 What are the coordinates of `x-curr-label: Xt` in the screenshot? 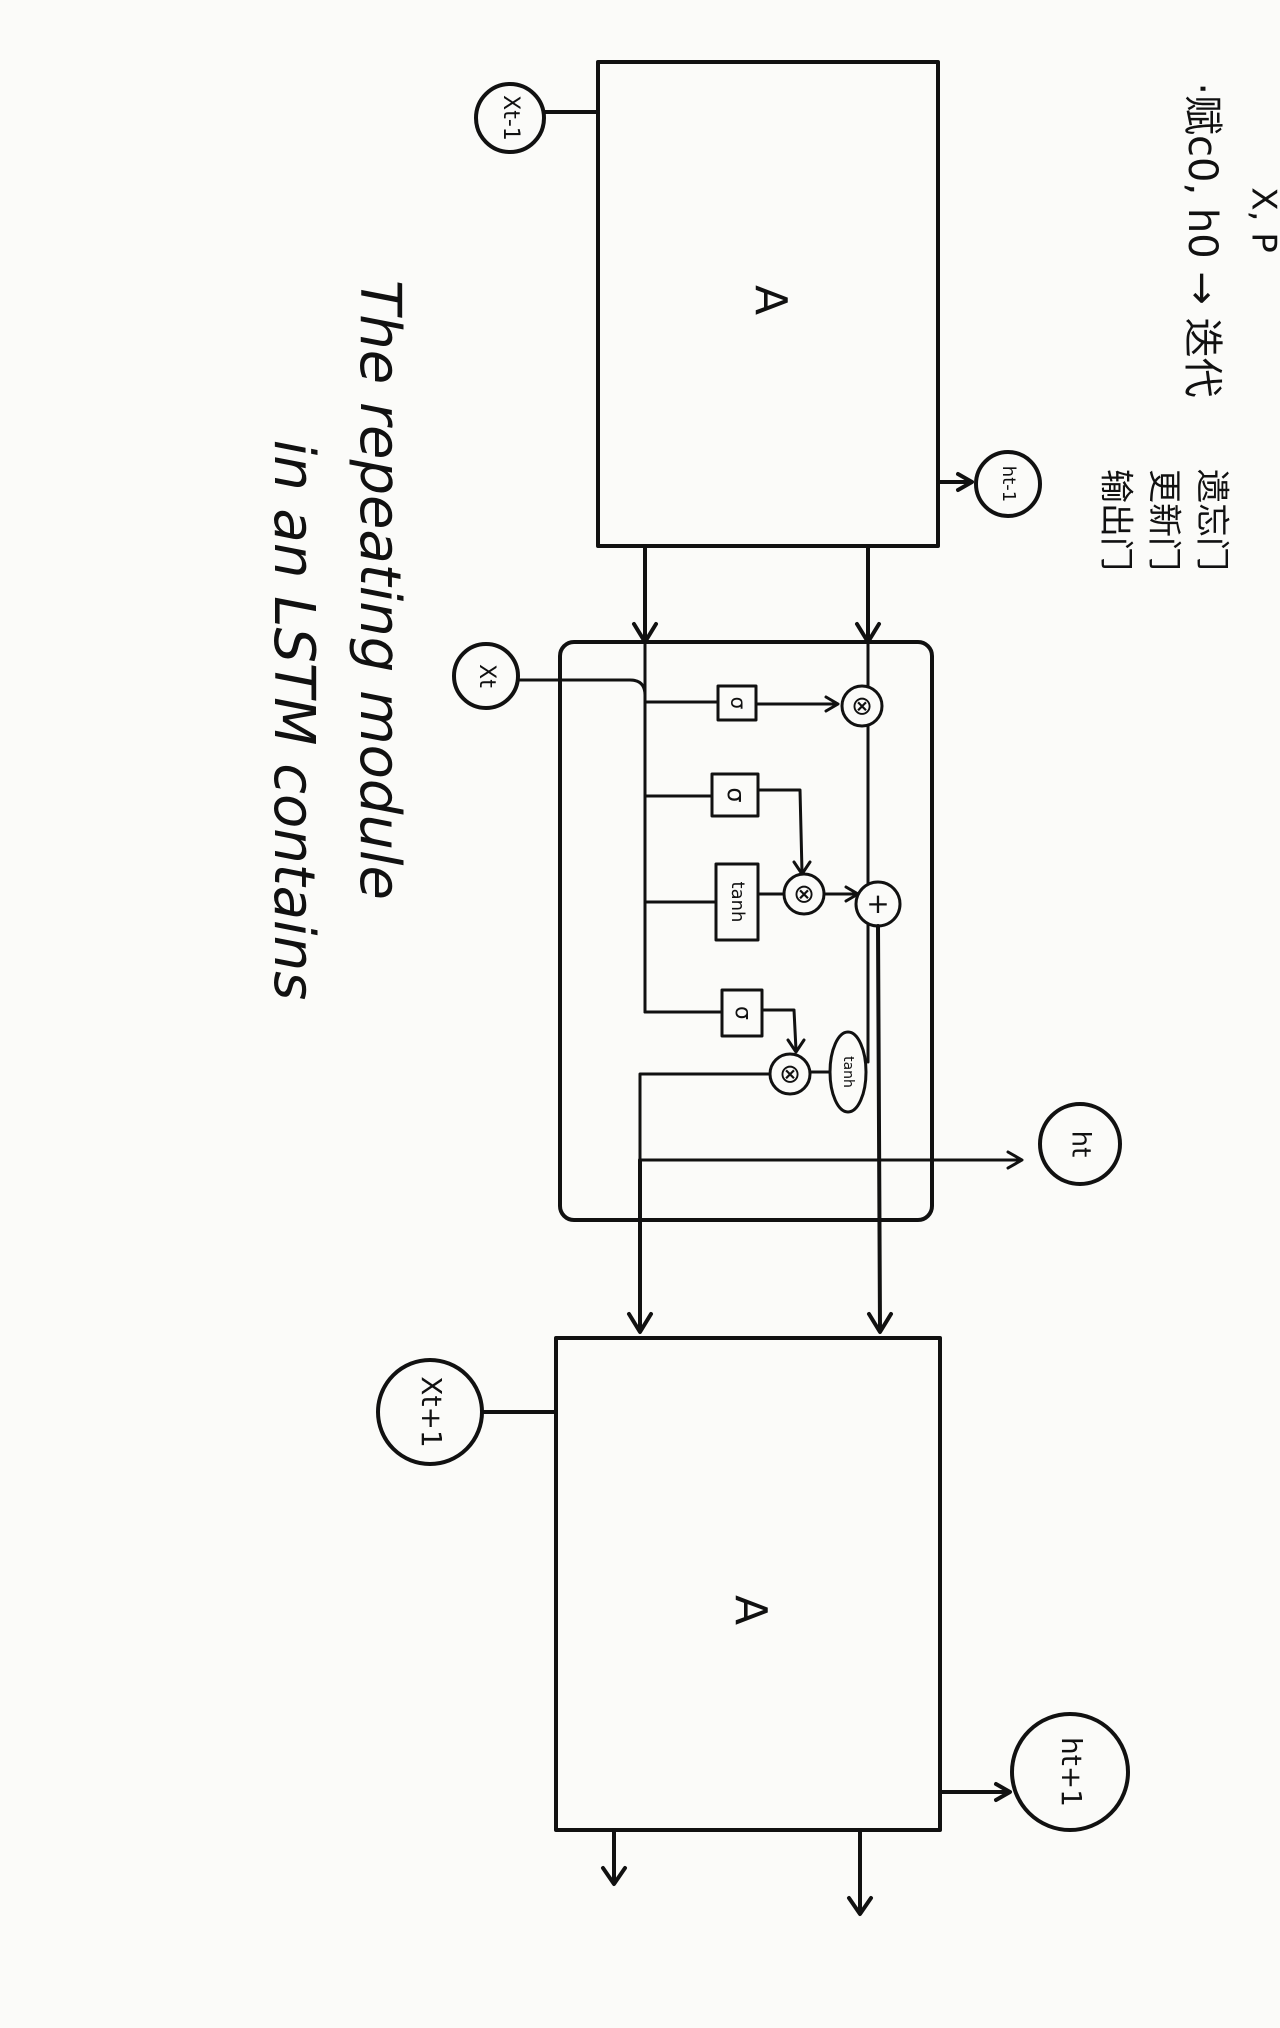 It's located at (486, 676).